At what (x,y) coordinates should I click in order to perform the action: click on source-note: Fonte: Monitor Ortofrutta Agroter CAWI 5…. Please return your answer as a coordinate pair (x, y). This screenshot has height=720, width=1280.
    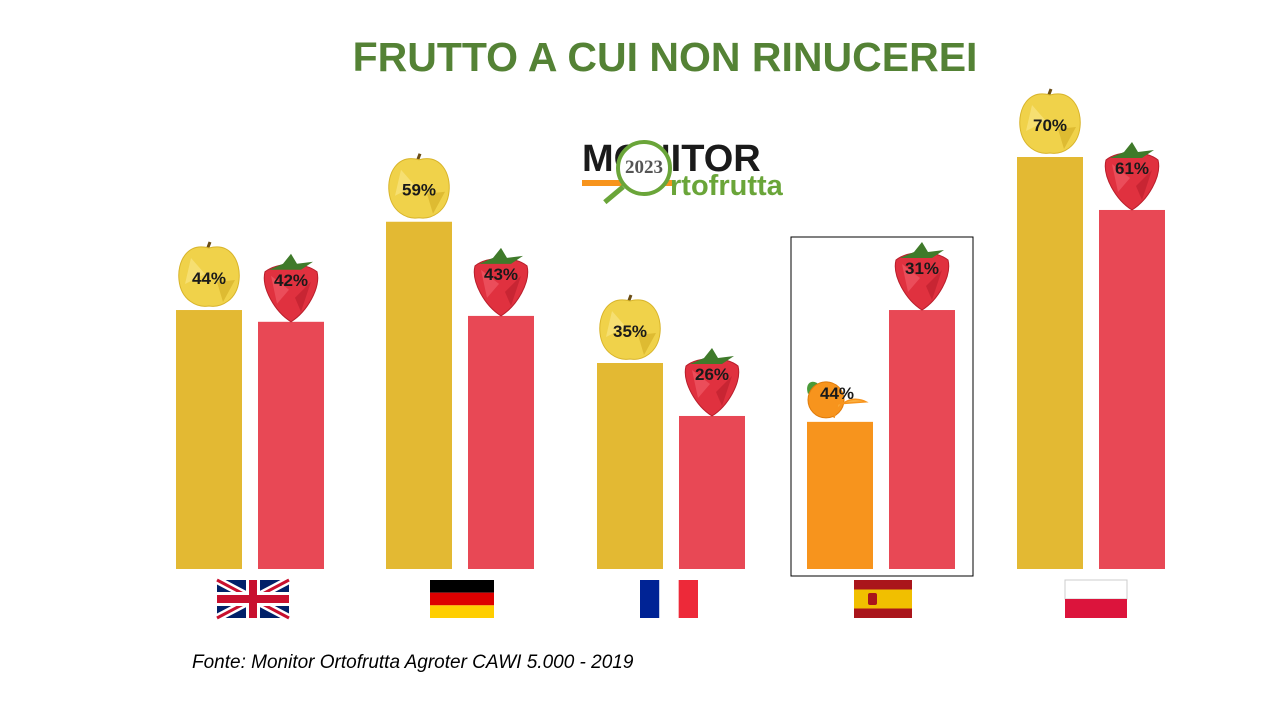
    Looking at the image, I should click on (413, 662).